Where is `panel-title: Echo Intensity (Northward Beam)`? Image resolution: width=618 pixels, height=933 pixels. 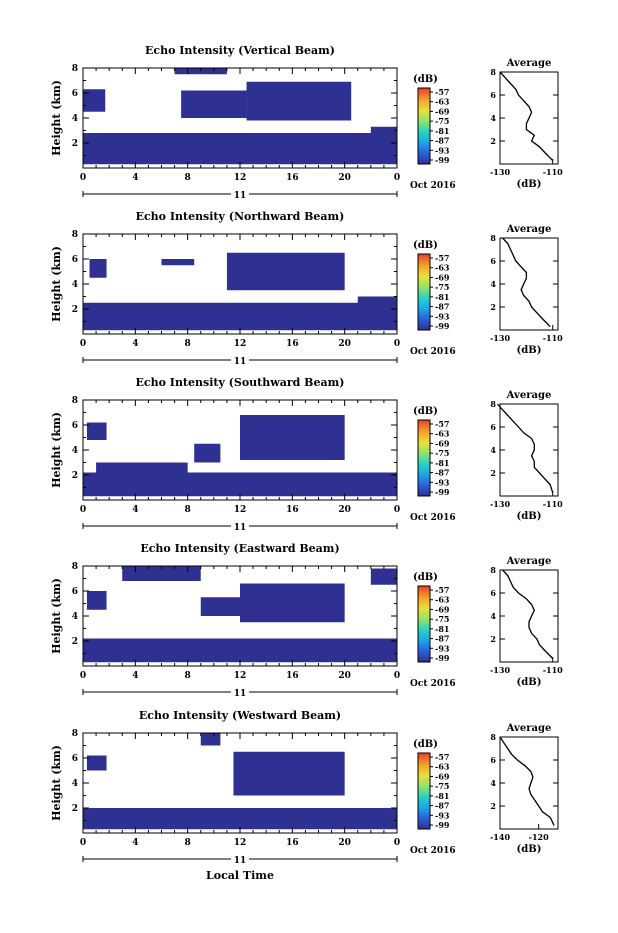 panel-title: Echo Intensity (Northward Beam) is located at coordinates (240, 216).